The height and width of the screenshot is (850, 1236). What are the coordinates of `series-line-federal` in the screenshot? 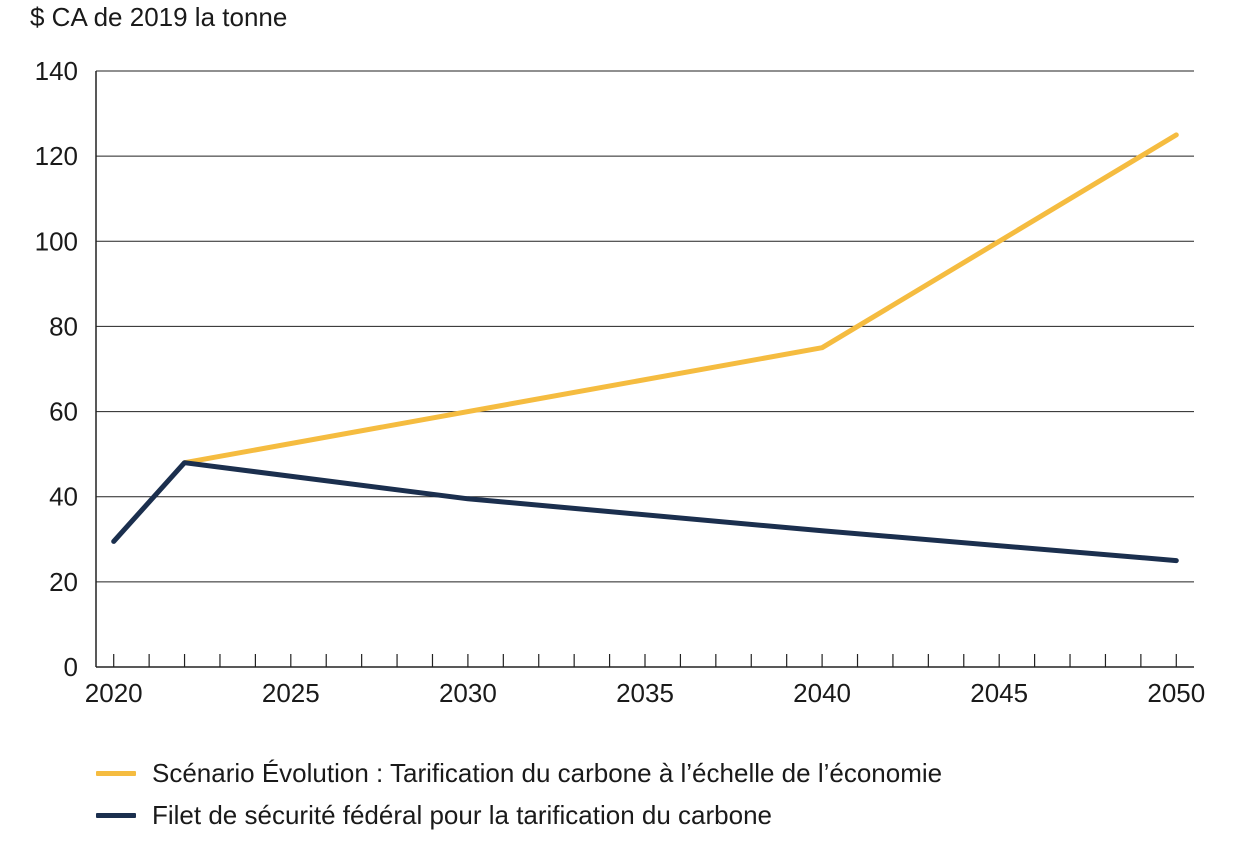 It's located at (645, 512).